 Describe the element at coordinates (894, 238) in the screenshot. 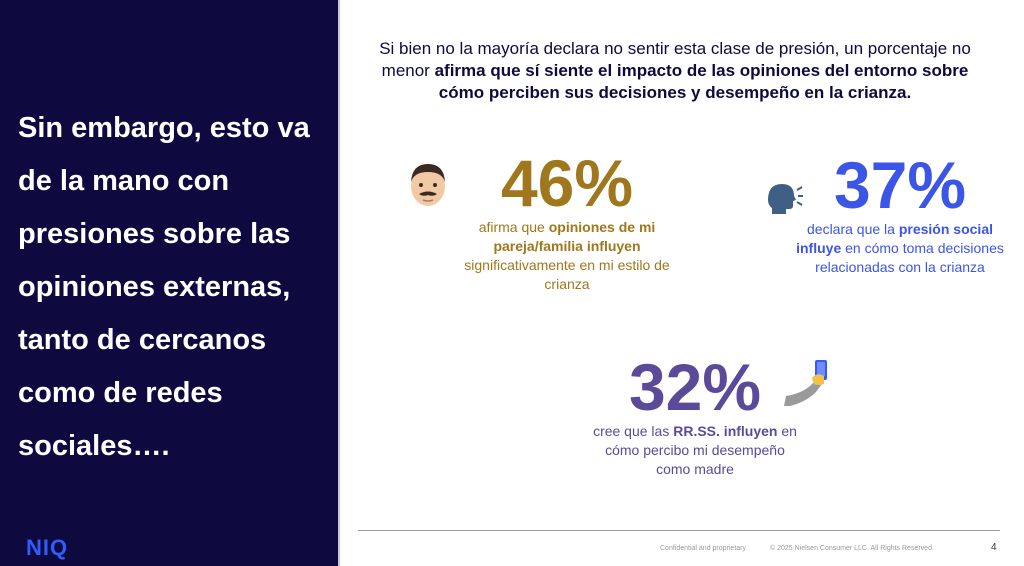

I see `stat-desc-2-bold: presión social influye` at that location.